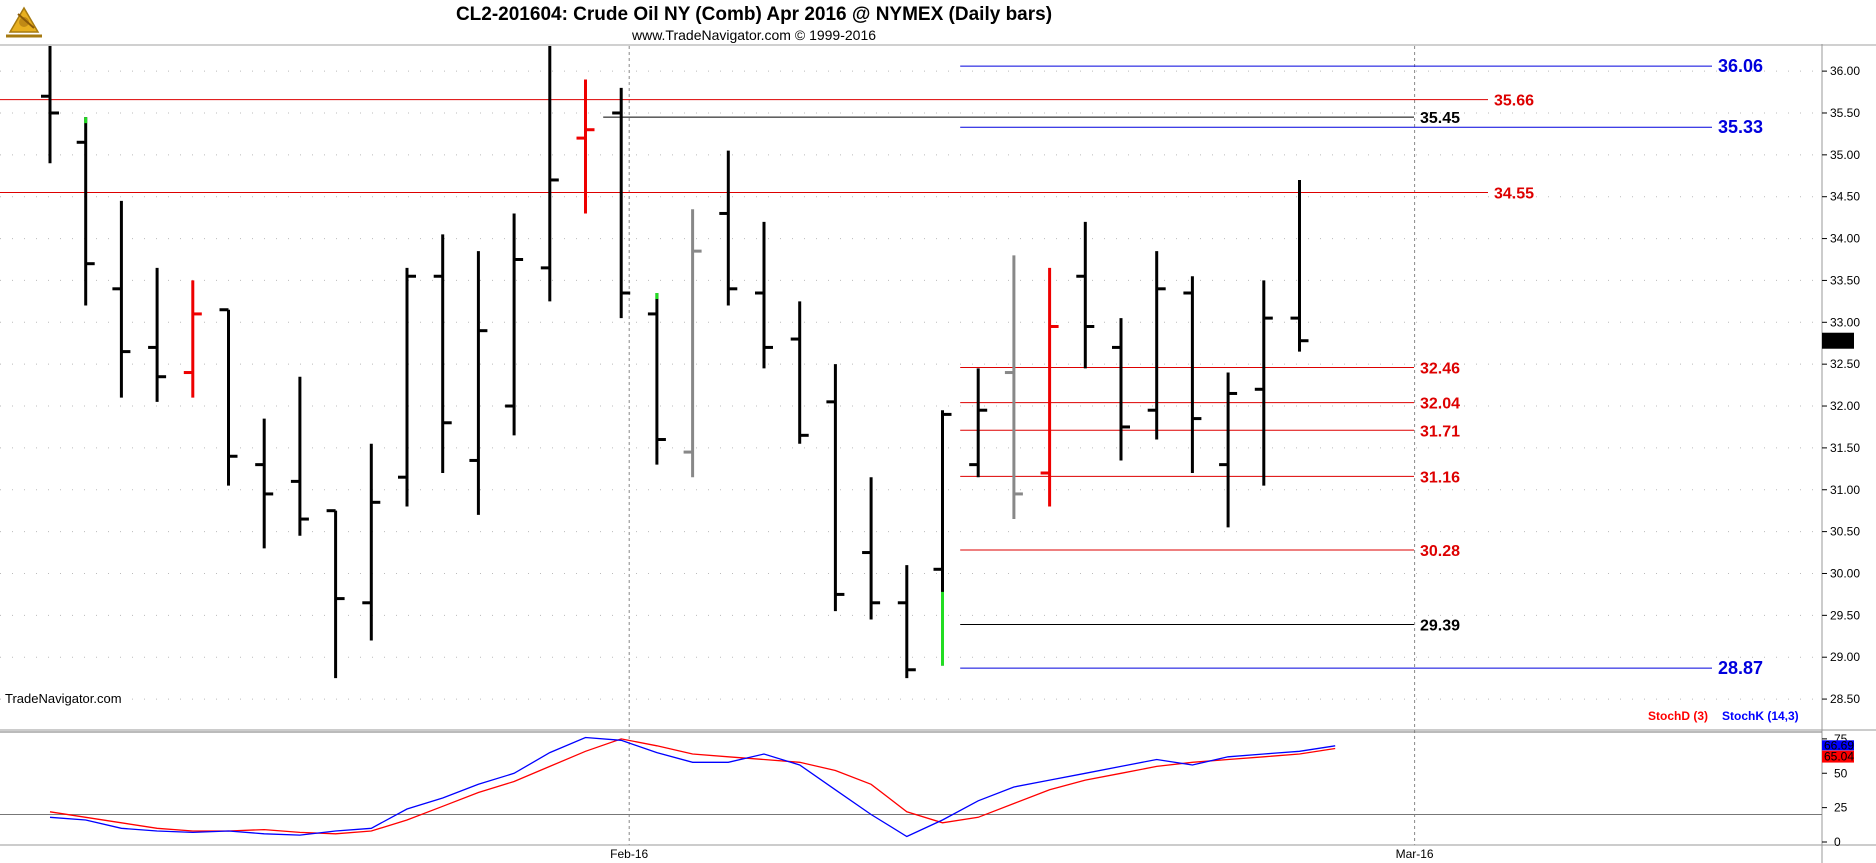  I want to click on last-price-label: 32.78, so click(1839, 341).